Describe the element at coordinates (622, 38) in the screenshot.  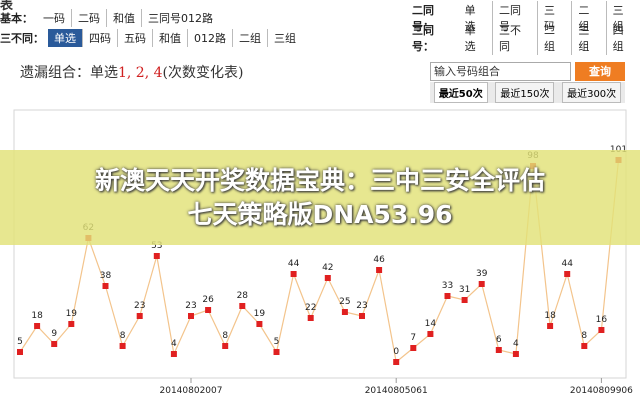
I see `filter-option: 四组` at that location.